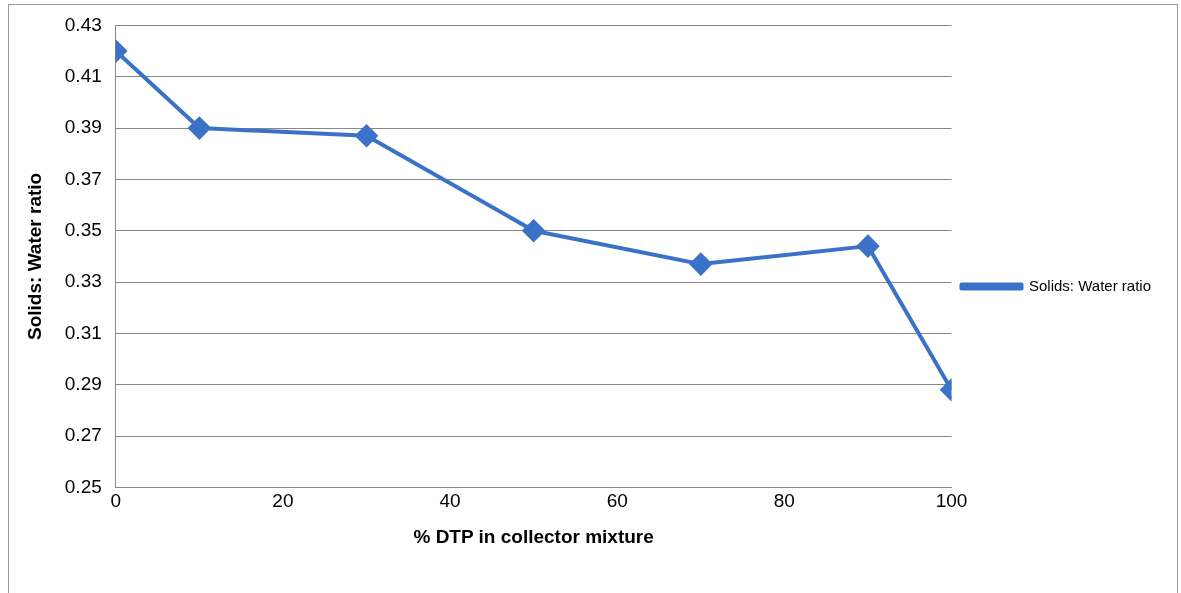  What do you see at coordinates (34, 256) in the screenshot?
I see `y-axis-title: Solids: Water ratio` at bounding box center [34, 256].